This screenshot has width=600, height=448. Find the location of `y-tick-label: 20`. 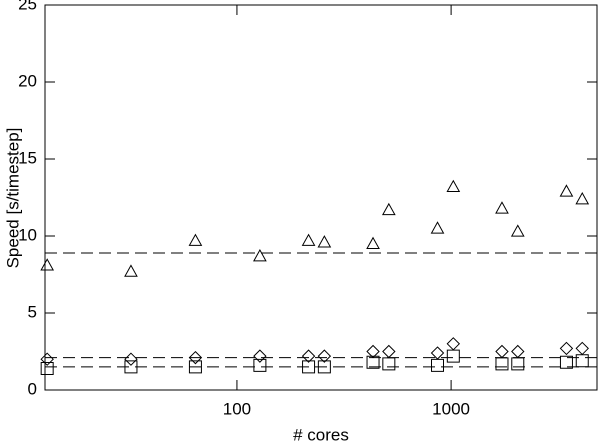

y-tick-label: 20 is located at coordinates (27, 80).